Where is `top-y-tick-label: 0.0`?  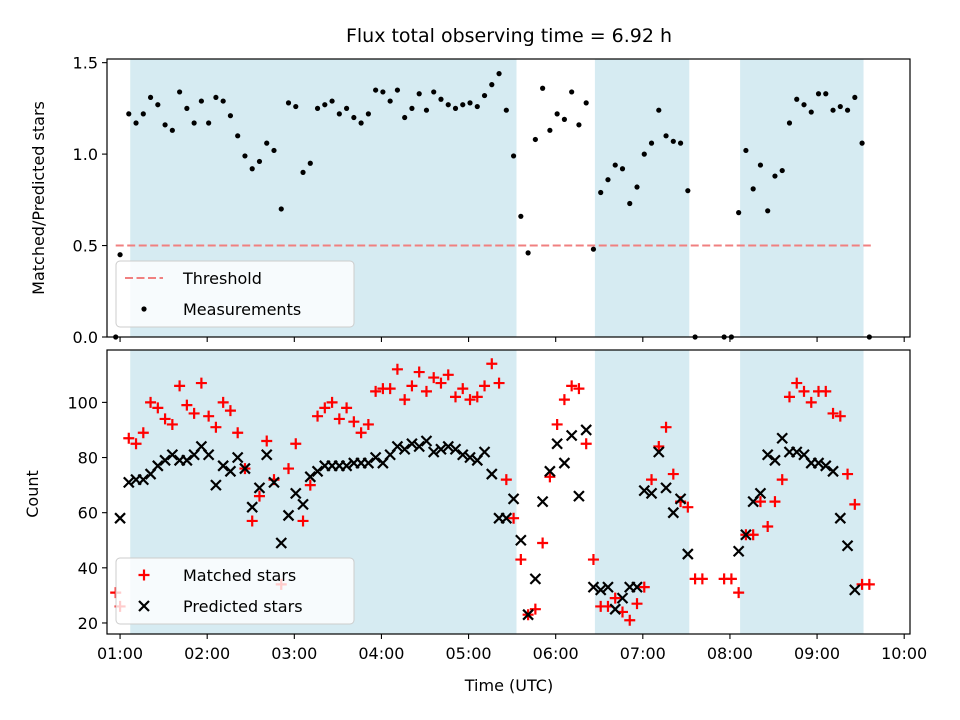
top-y-tick-label: 0.0 is located at coordinates (85, 337).